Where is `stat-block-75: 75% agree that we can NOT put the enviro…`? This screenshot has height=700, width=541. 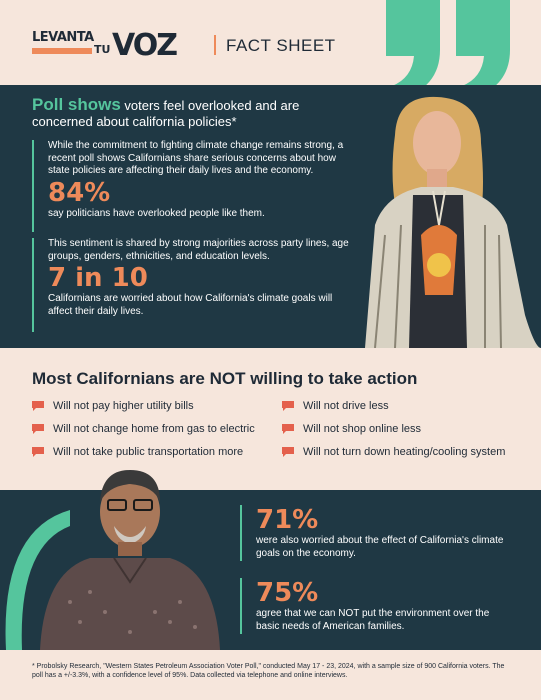 stat-block-75: 75% agree that we can NOT put the enviro… is located at coordinates (375, 606).